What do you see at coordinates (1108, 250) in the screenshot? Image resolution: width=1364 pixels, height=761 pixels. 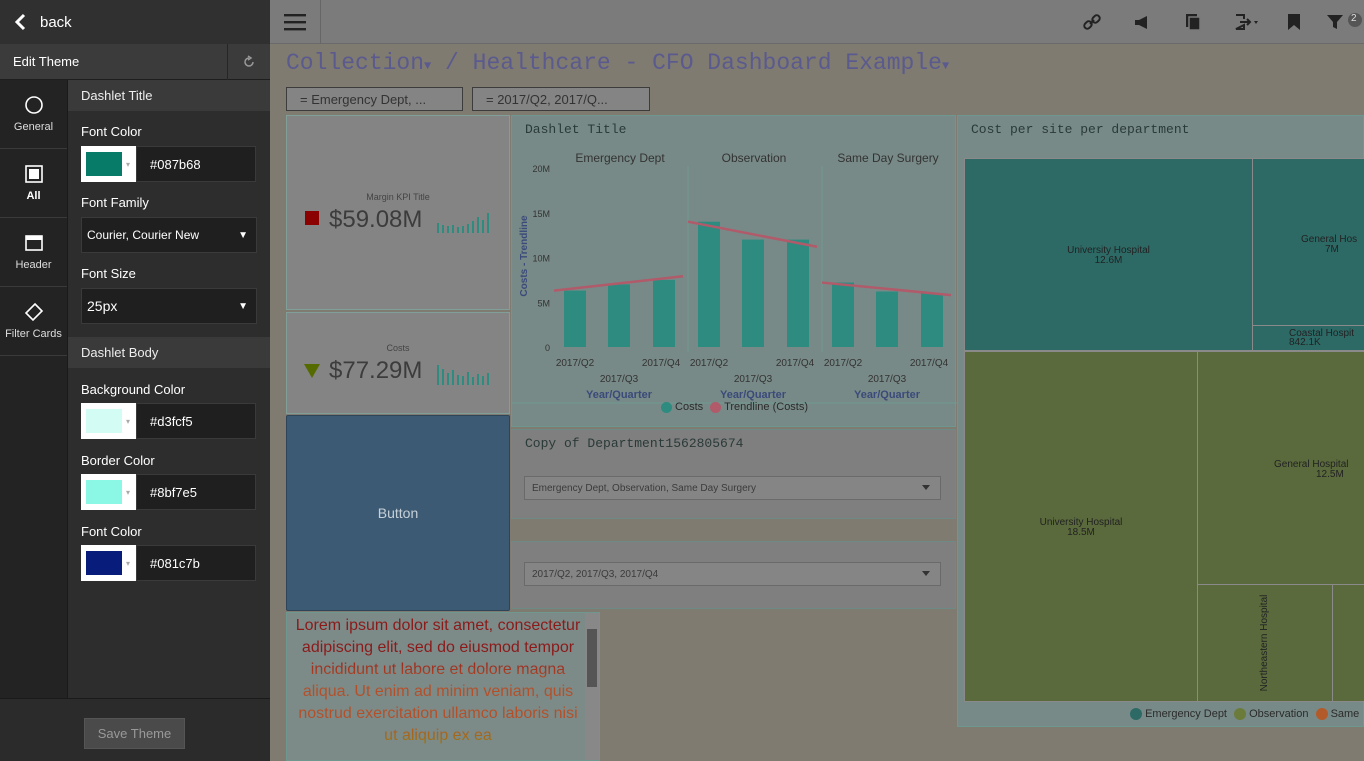 I see `treemap-cell-label: University Hospital` at bounding box center [1108, 250].